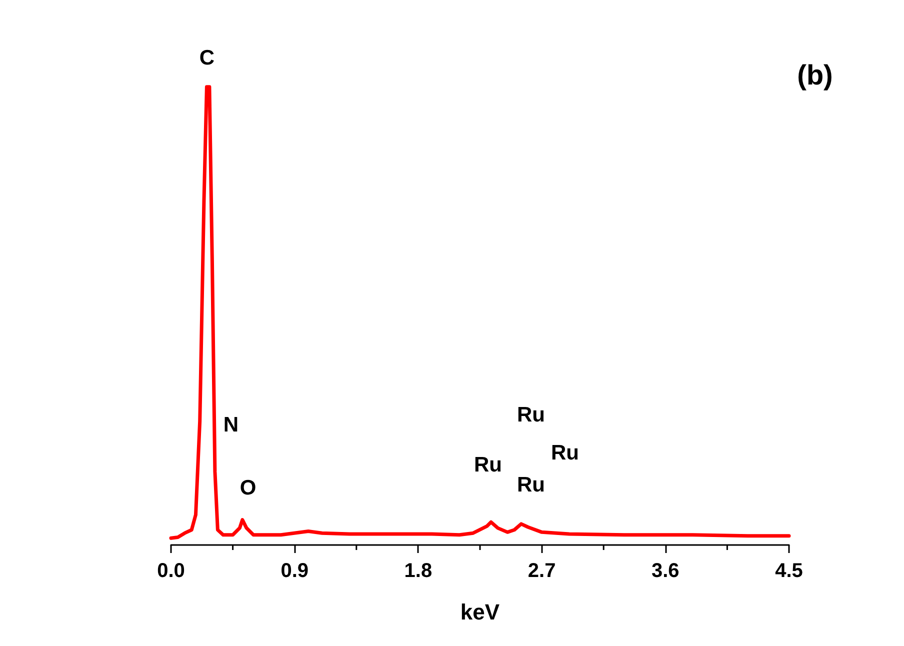 The width and height of the screenshot is (904, 646). I want to click on text: C, so click(207, 58).